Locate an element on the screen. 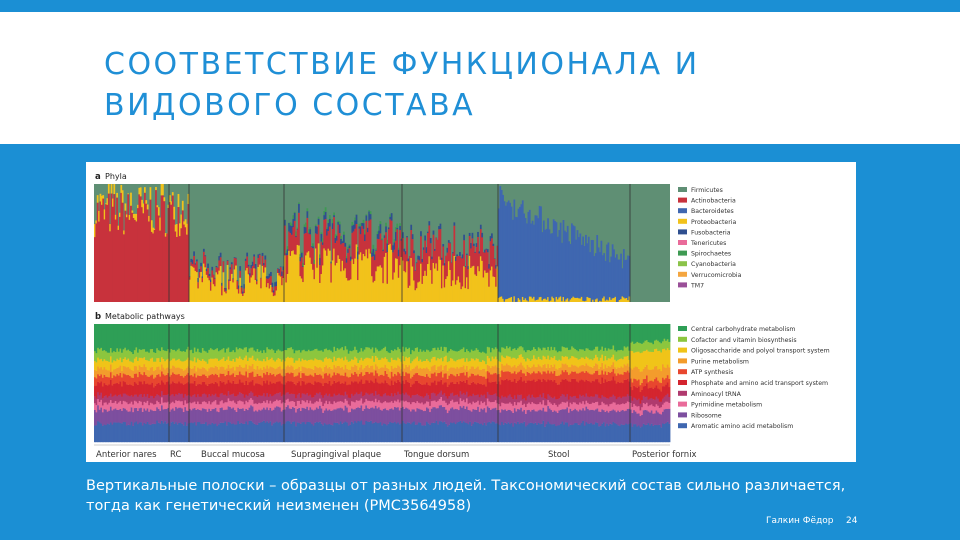 This screenshot has width=960, height=540. legend-label: Proteobacteria is located at coordinates (713, 222).